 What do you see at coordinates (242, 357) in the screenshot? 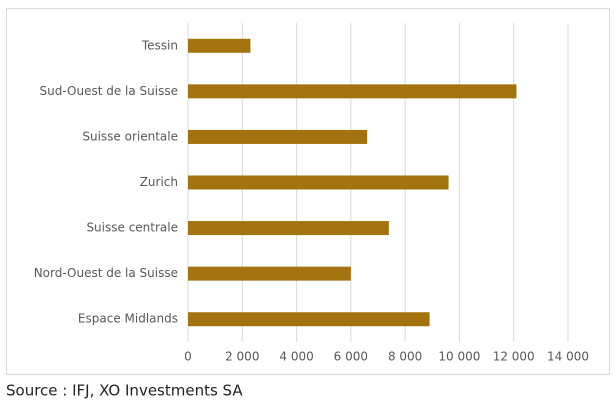
I see `x-tick-label: 2 000` at bounding box center [242, 357].